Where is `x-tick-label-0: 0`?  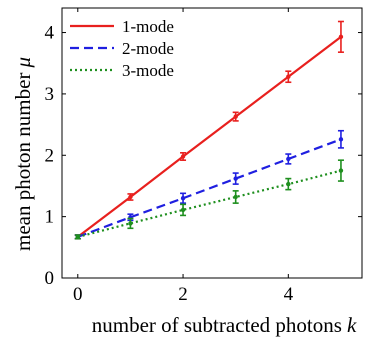 x-tick-label-0: 0 is located at coordinates (78, 294).